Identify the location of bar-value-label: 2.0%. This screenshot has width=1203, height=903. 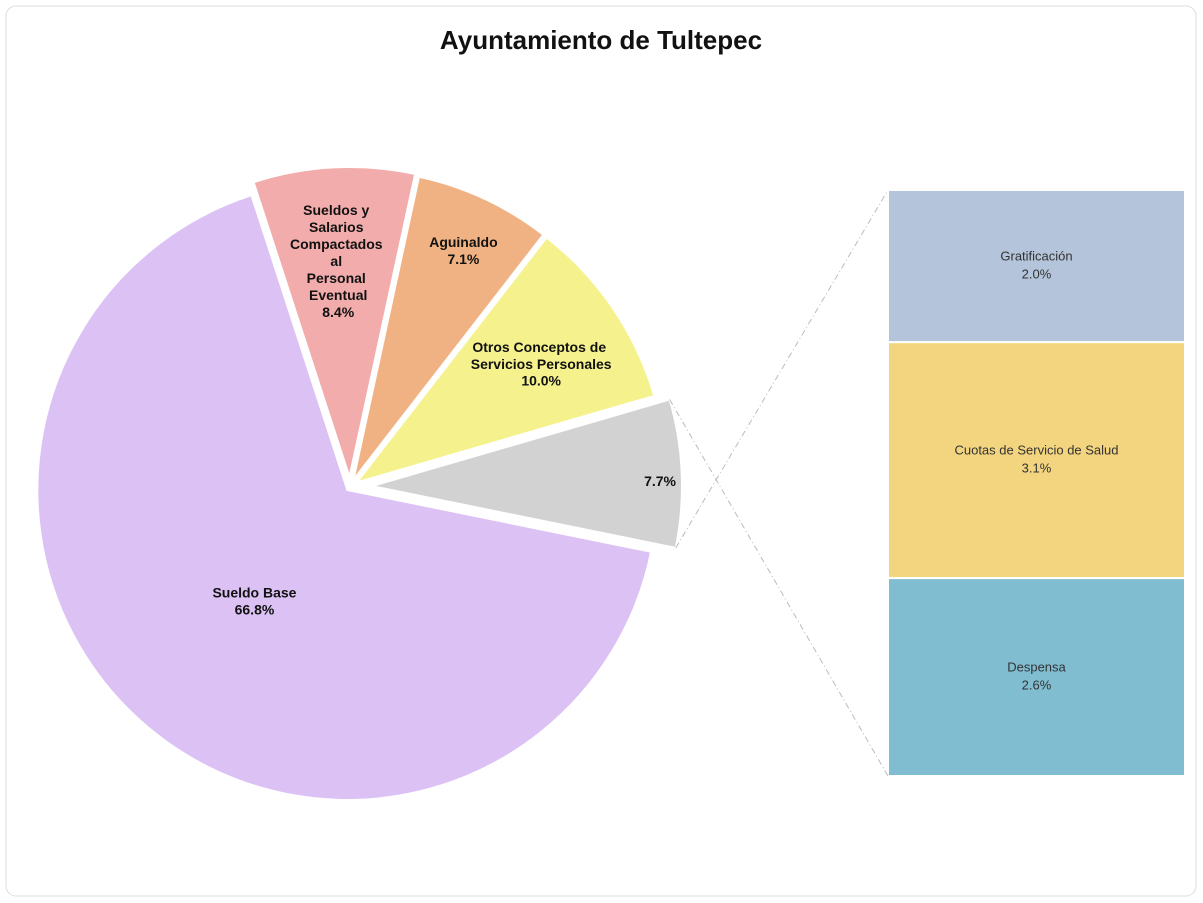
(1037, 274).